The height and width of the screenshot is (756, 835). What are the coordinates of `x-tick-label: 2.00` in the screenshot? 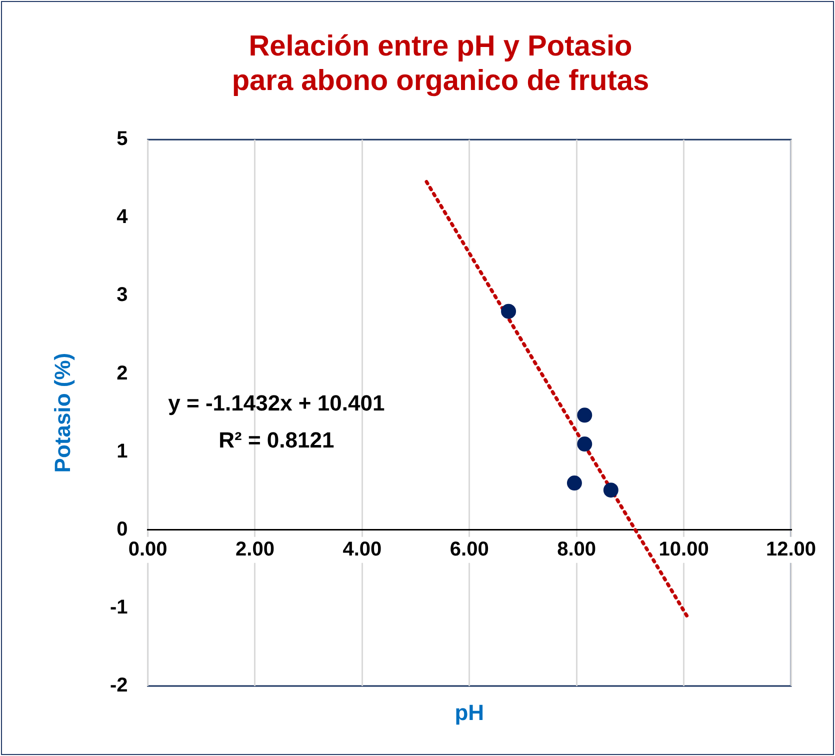 It's located at (255, 549).